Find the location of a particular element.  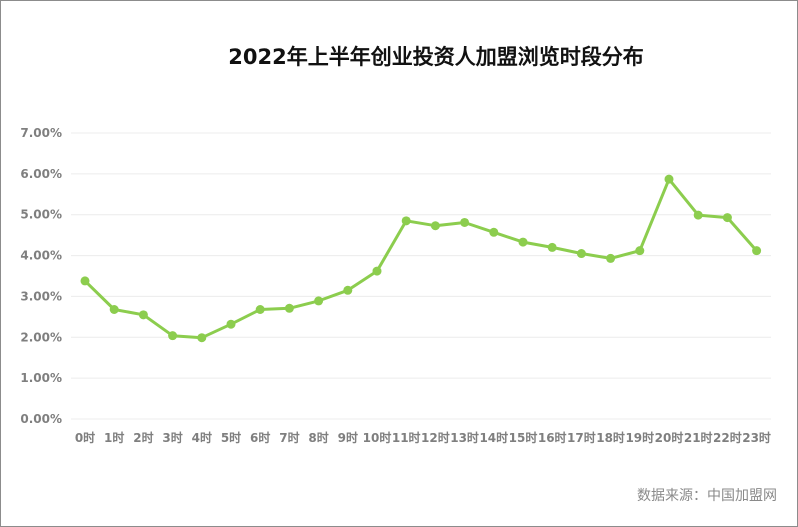

x-tick-label: 10时 is located at coordinates (377, 437).